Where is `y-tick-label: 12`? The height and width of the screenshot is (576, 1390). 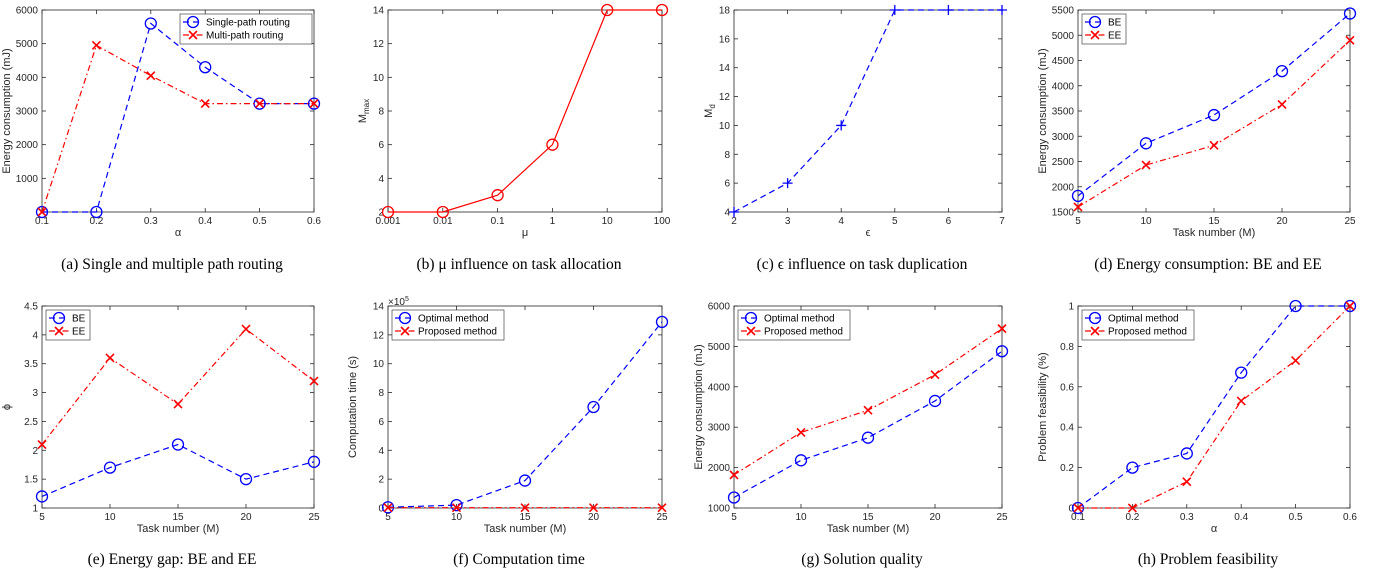
y-tick-label: 12 is located at coordinates (725, 97).